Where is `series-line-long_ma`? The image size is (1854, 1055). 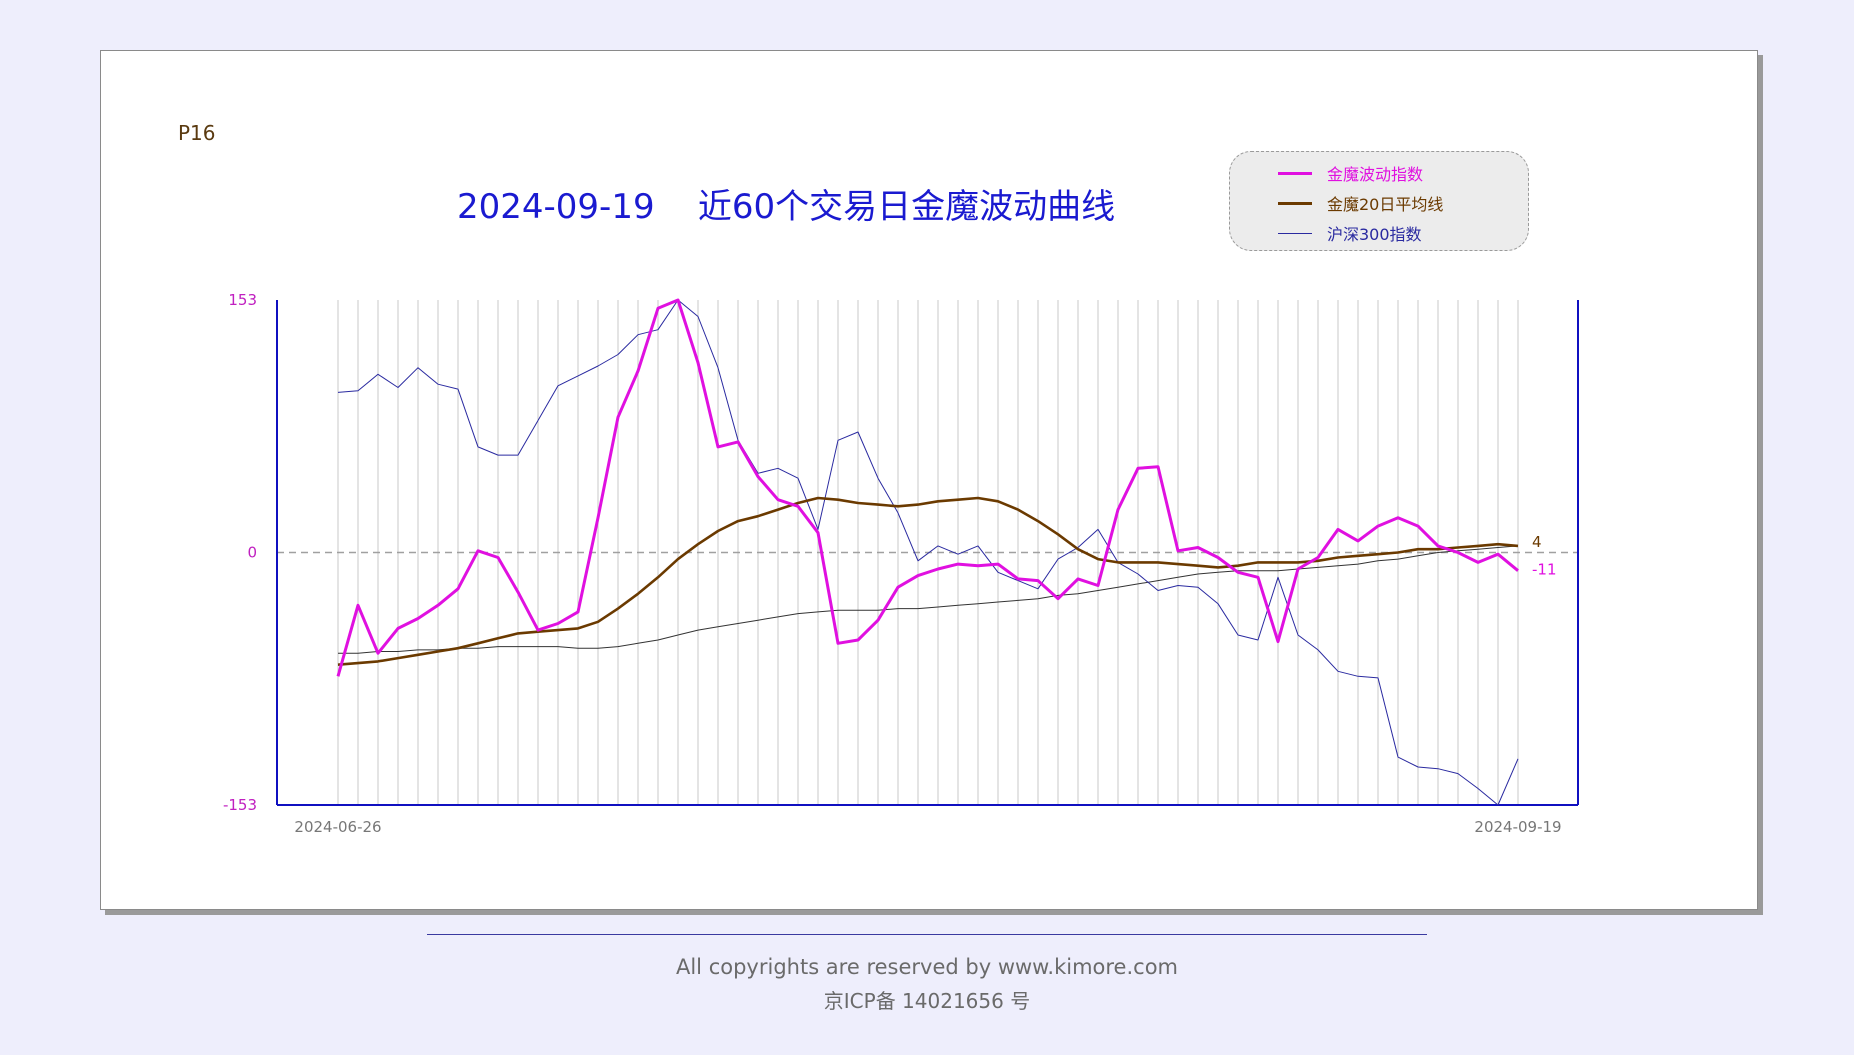 series-line-long_ma is located at coordinates (928, 599).